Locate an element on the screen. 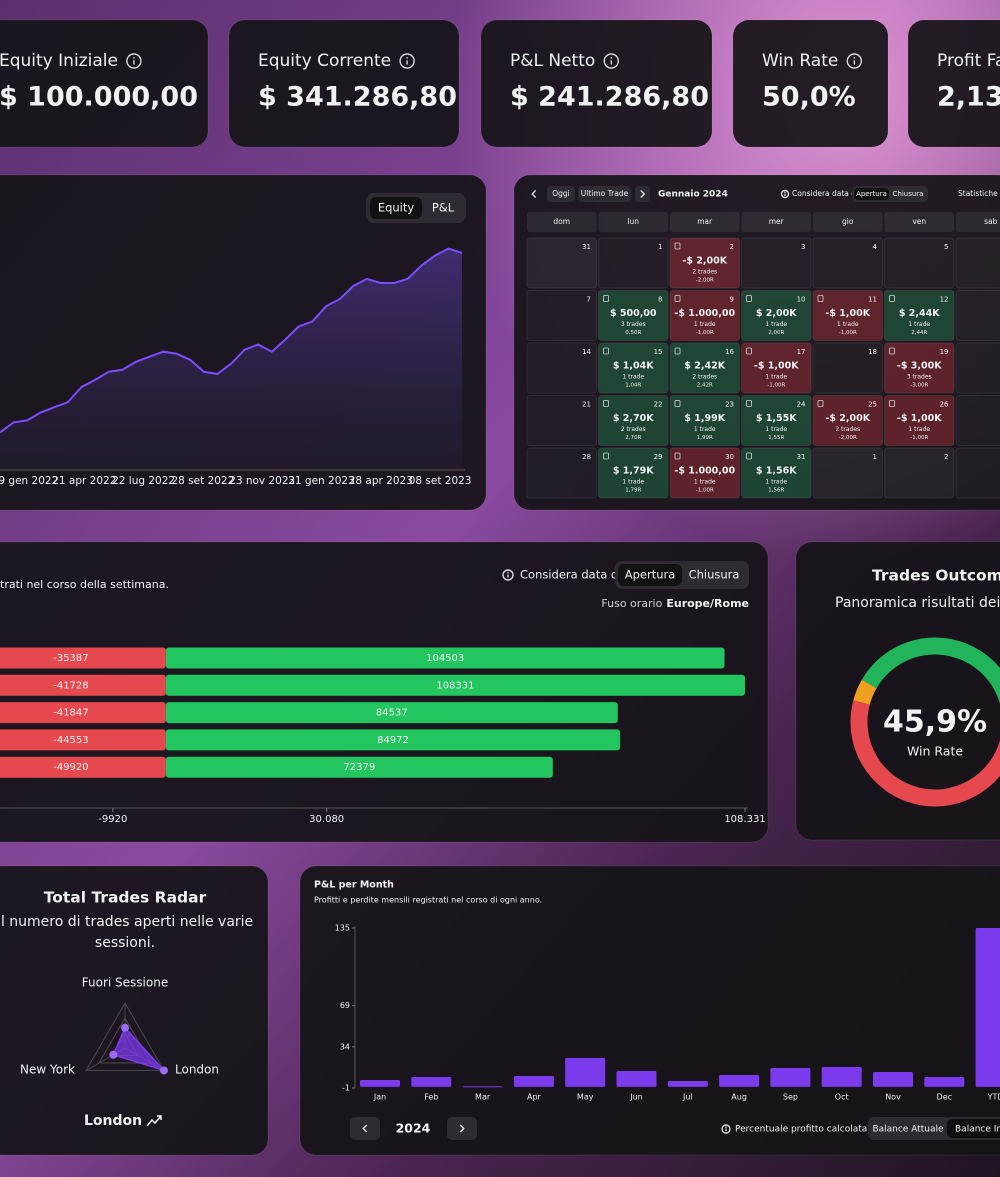  day-pnl: $ 1,55K is located at coordinates (776, 418).